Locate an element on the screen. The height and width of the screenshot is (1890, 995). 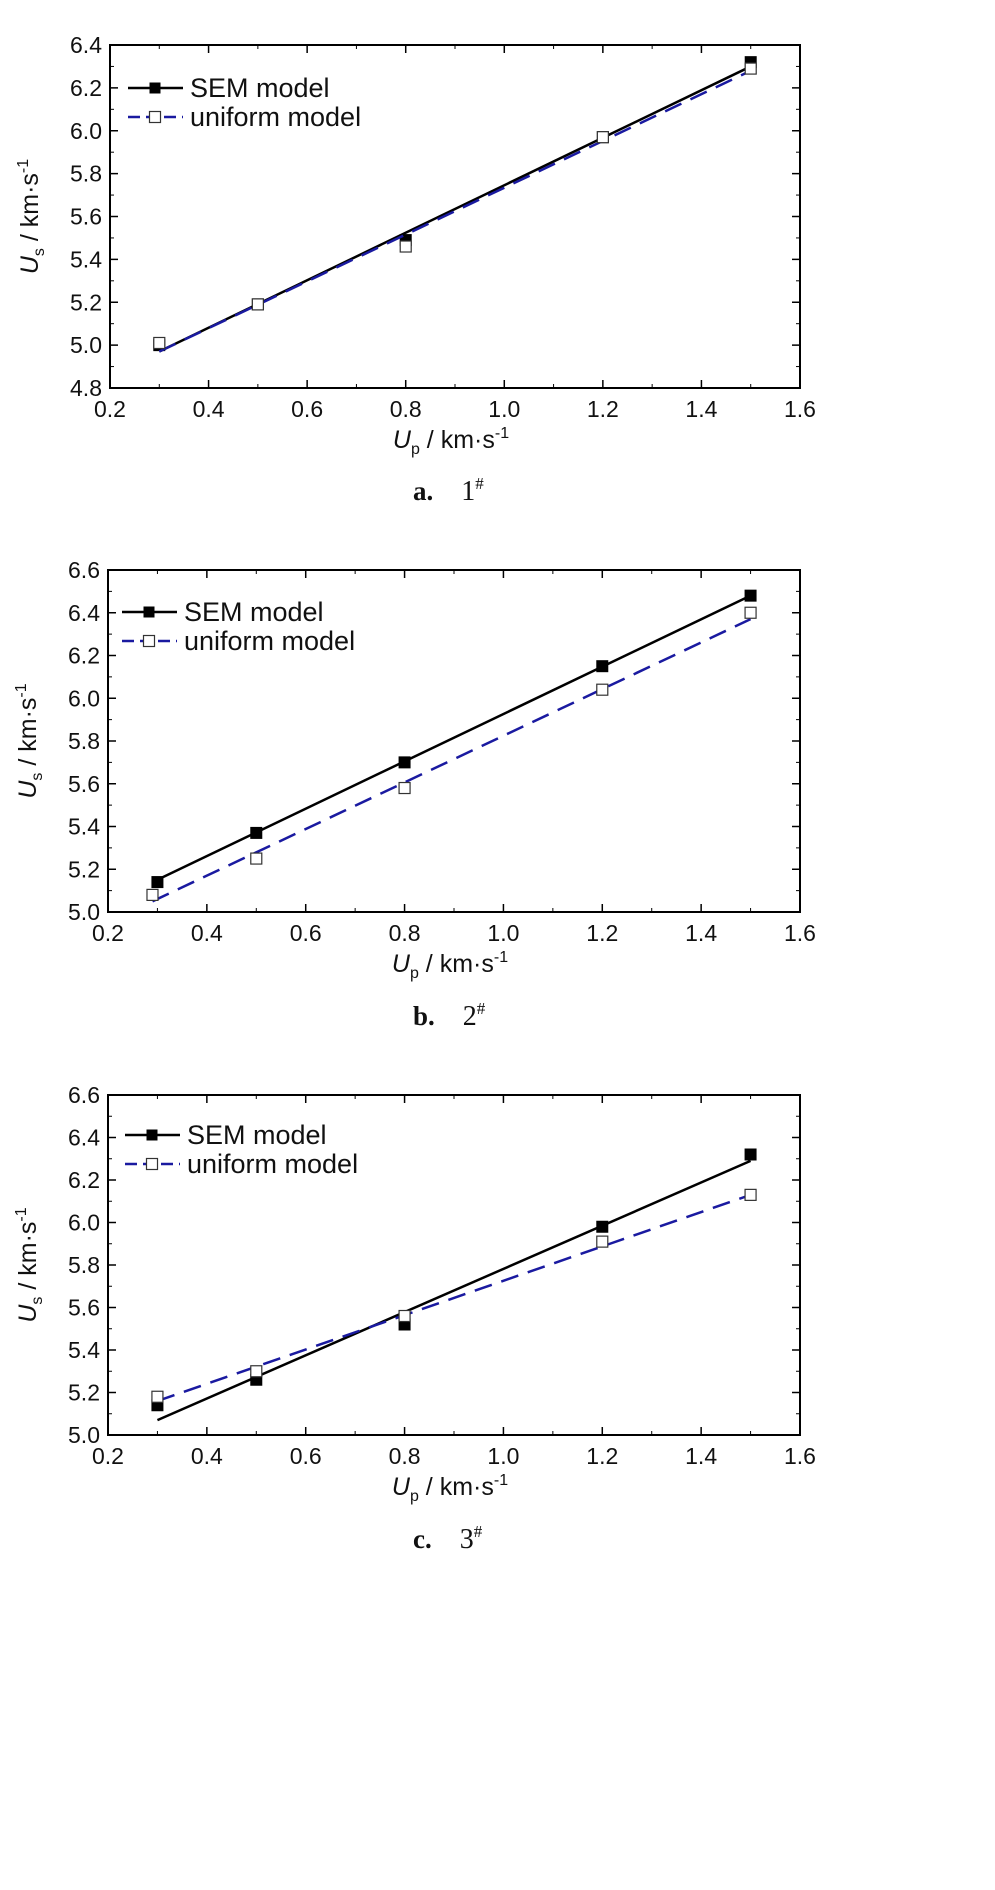
panel-caption: c. 3# is located at coordinates (448, 1538).